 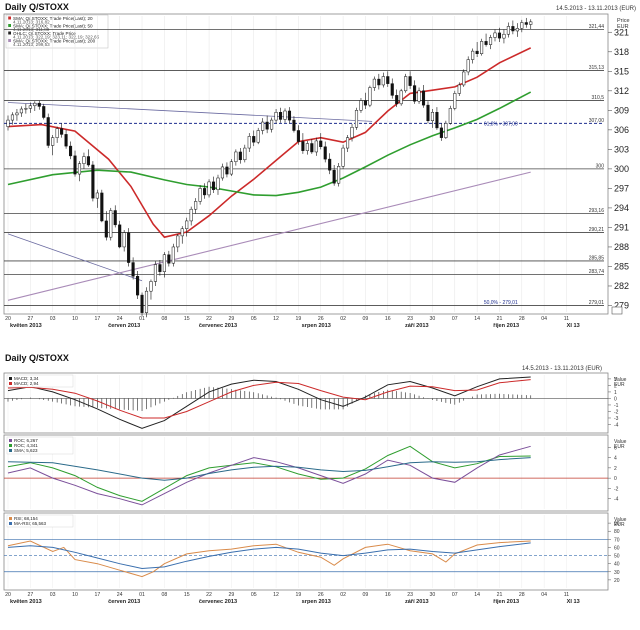 I want to click on lower-x-date-label: 24, so click(x=120, y=595).